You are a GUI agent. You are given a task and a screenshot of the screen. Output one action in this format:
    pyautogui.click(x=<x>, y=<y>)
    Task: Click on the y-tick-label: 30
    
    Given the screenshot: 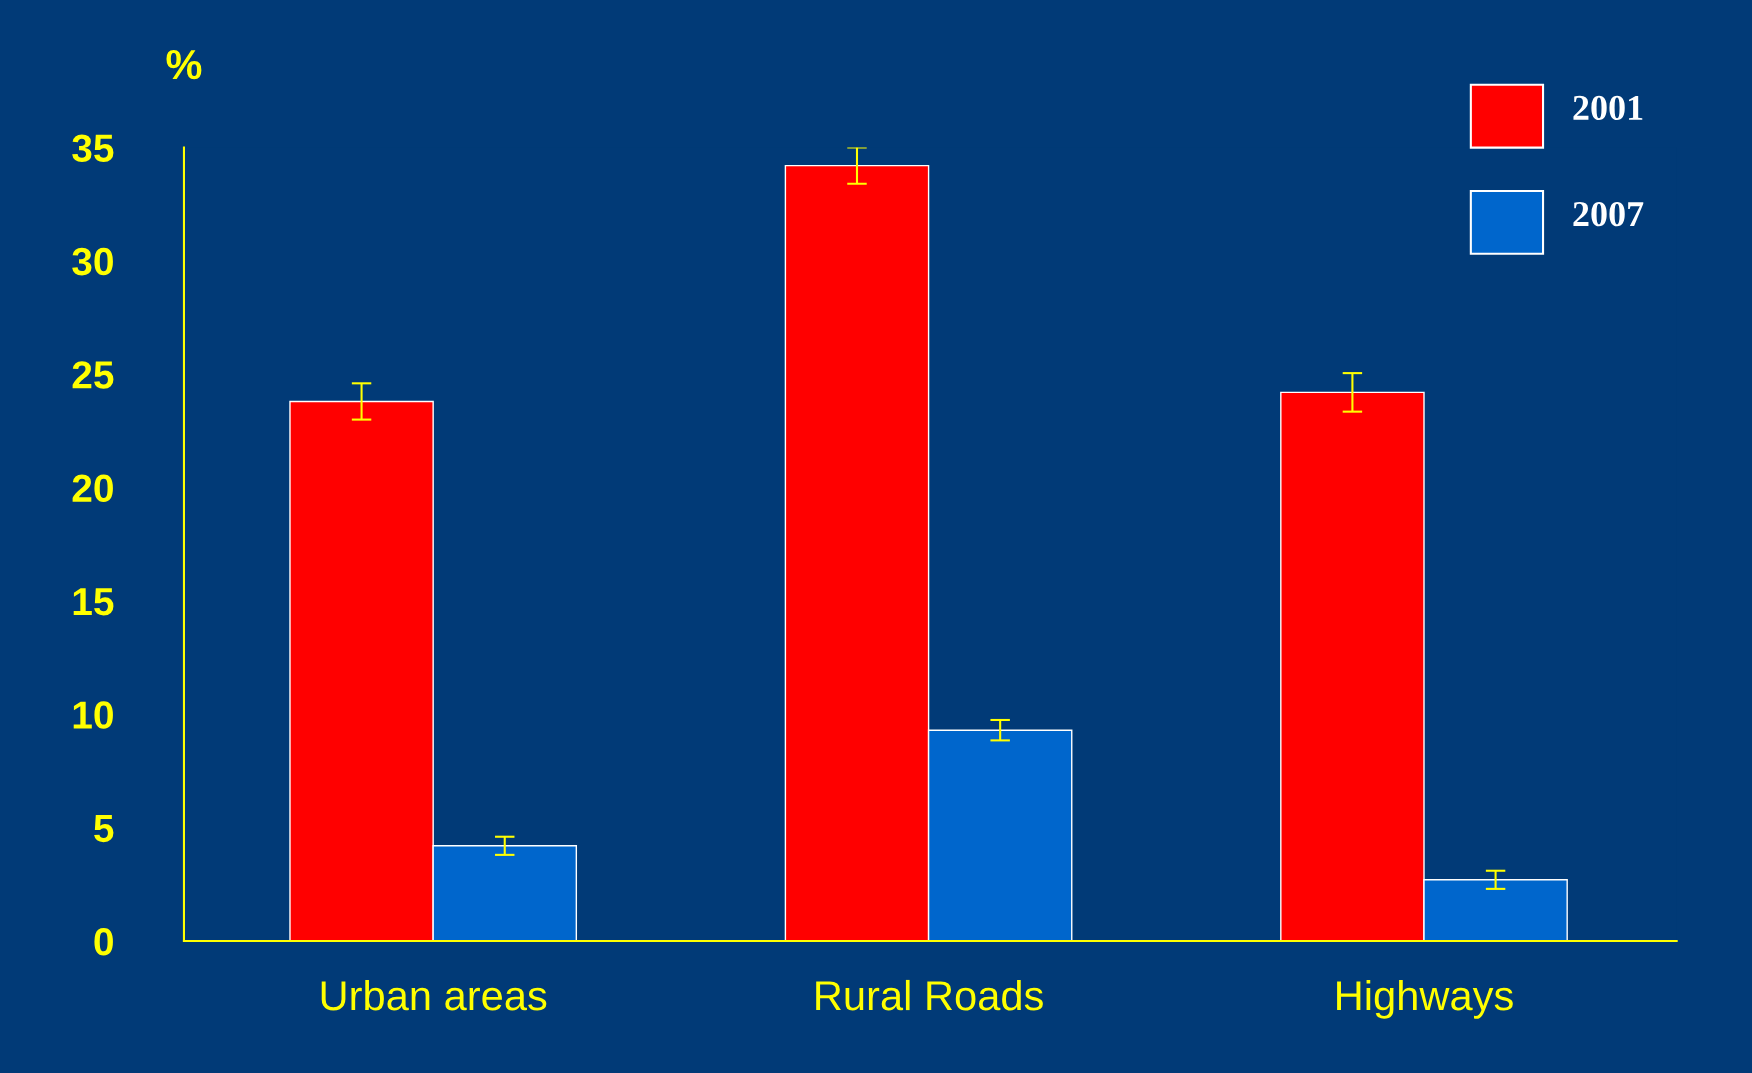 What is the action you would take?
    pyautogui.click(x=92, y=261)
    